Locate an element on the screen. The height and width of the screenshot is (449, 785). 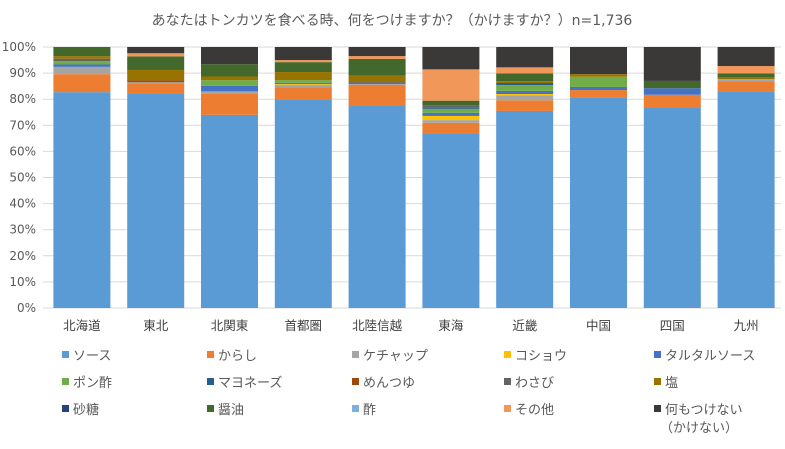
legend-item: ポン酢 is located at coordinates (87, 384).